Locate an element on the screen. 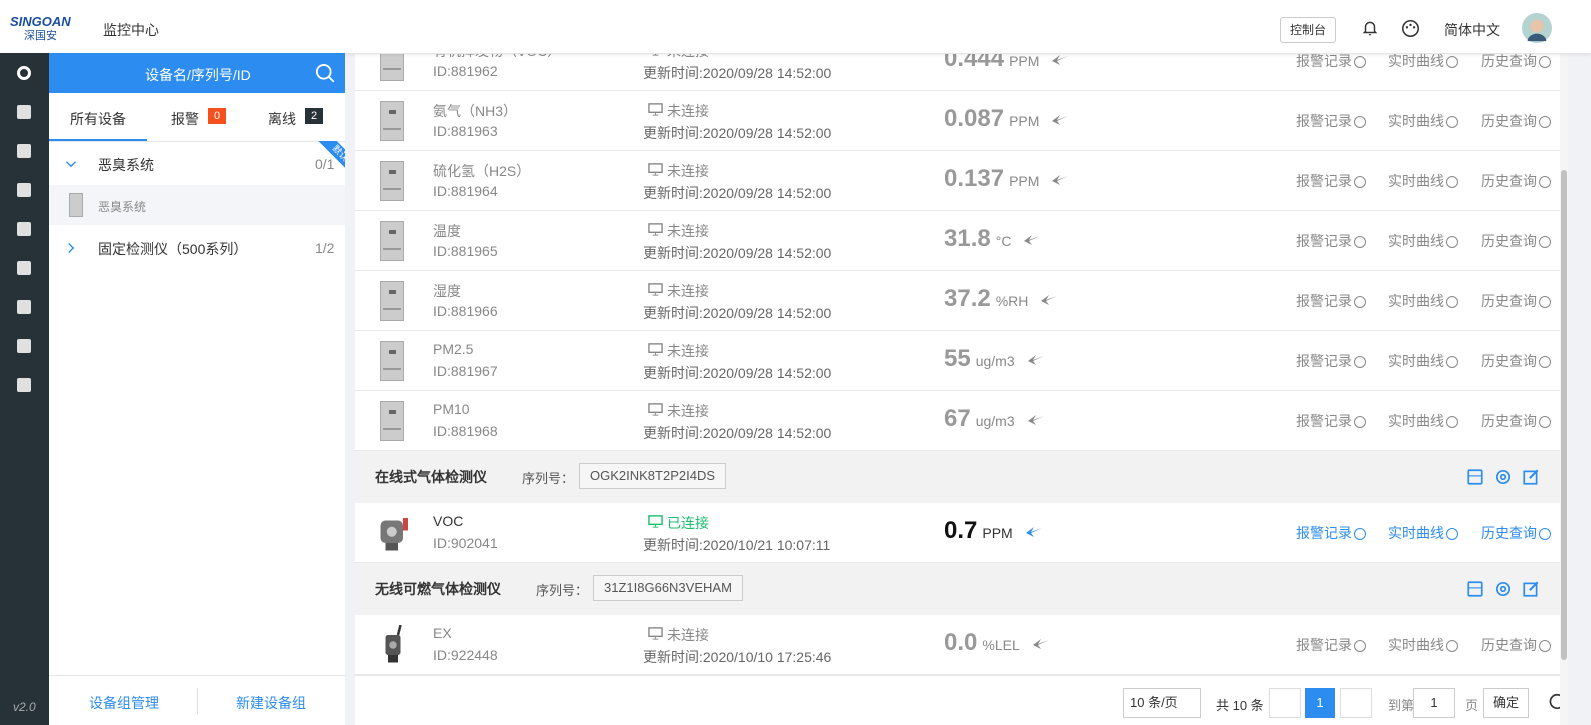 This screenshot has width=1591, height=725. status-icon is located at coordinates (655, 521).